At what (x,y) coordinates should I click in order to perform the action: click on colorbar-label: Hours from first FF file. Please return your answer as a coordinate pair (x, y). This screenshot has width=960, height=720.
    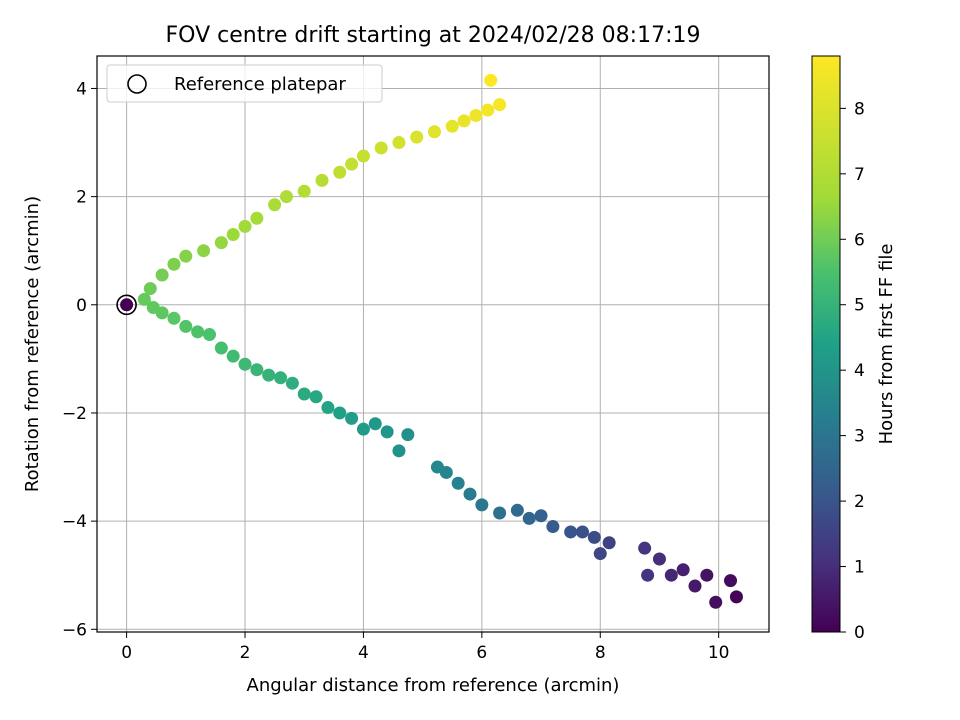
    Looking at the image, I should click on (886, 344).